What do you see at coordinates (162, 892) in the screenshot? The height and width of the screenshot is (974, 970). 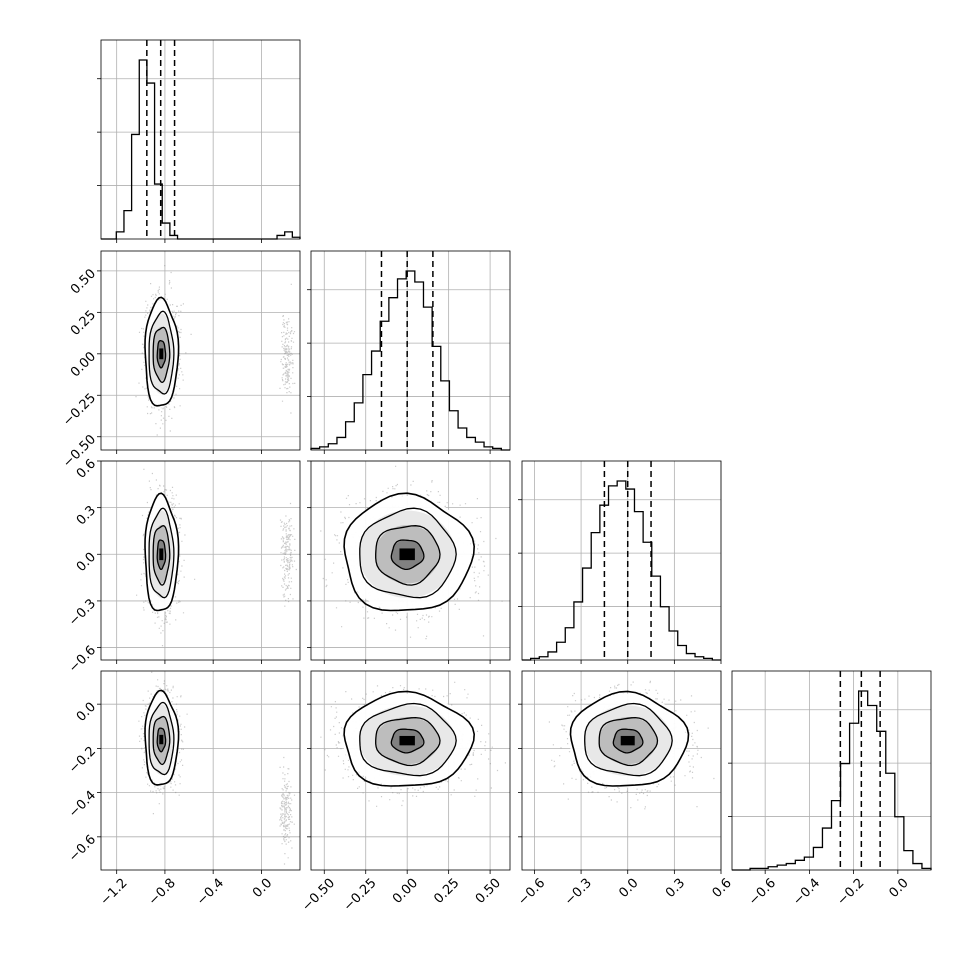 I see `x-tick-label: −0.8` at bounding box center [162, 892].